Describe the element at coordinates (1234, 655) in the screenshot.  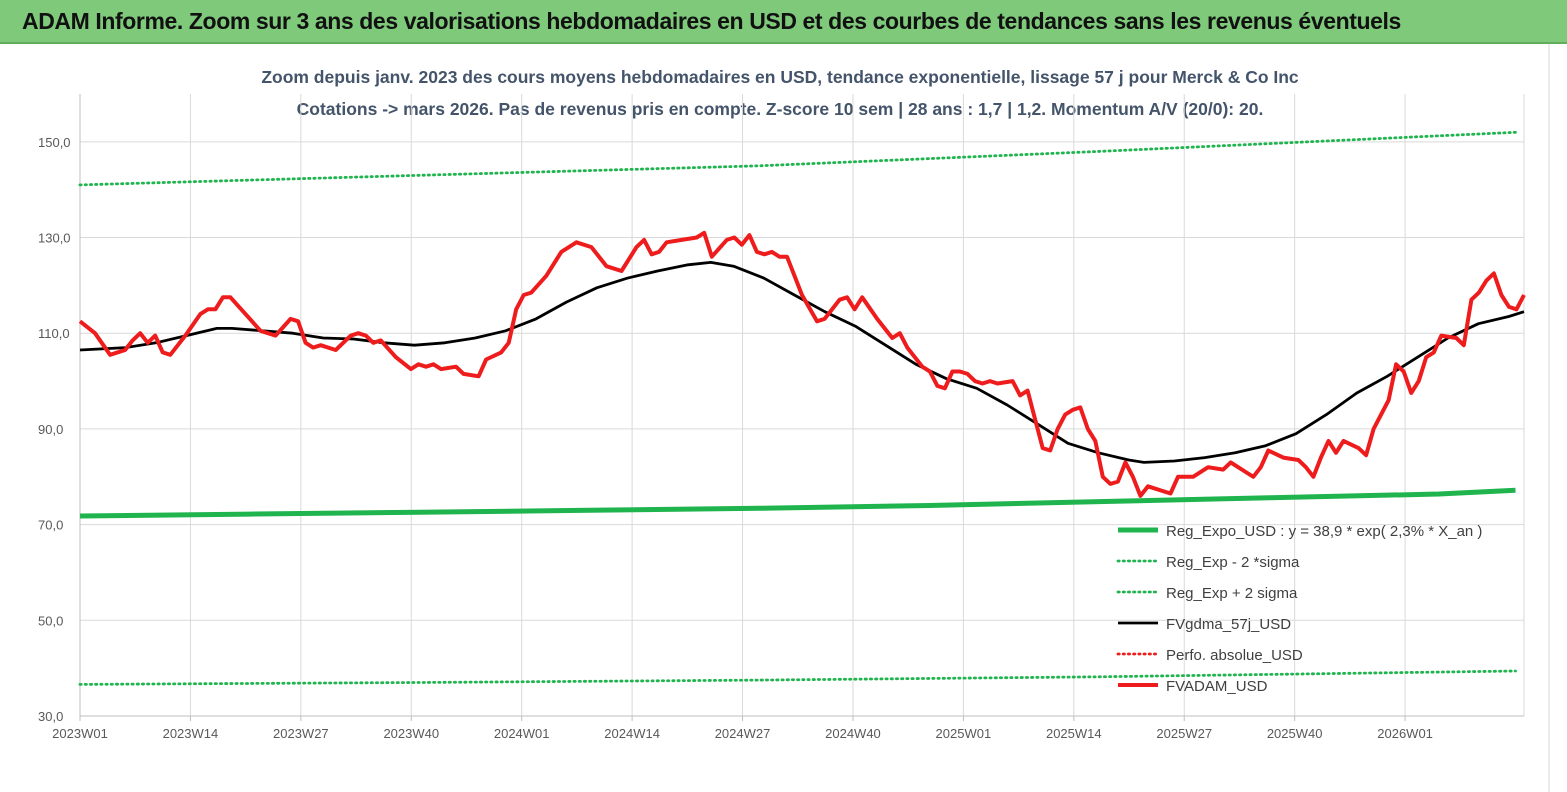
I see `legend-label: Perfo. absolue_USD` at that location.